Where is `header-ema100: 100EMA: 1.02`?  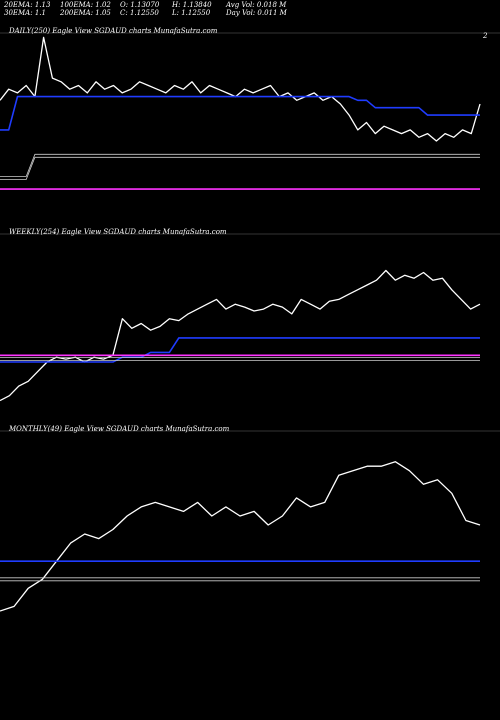 header-ema100: 100EMA: 1.02 is located at coordinates (85, 5).